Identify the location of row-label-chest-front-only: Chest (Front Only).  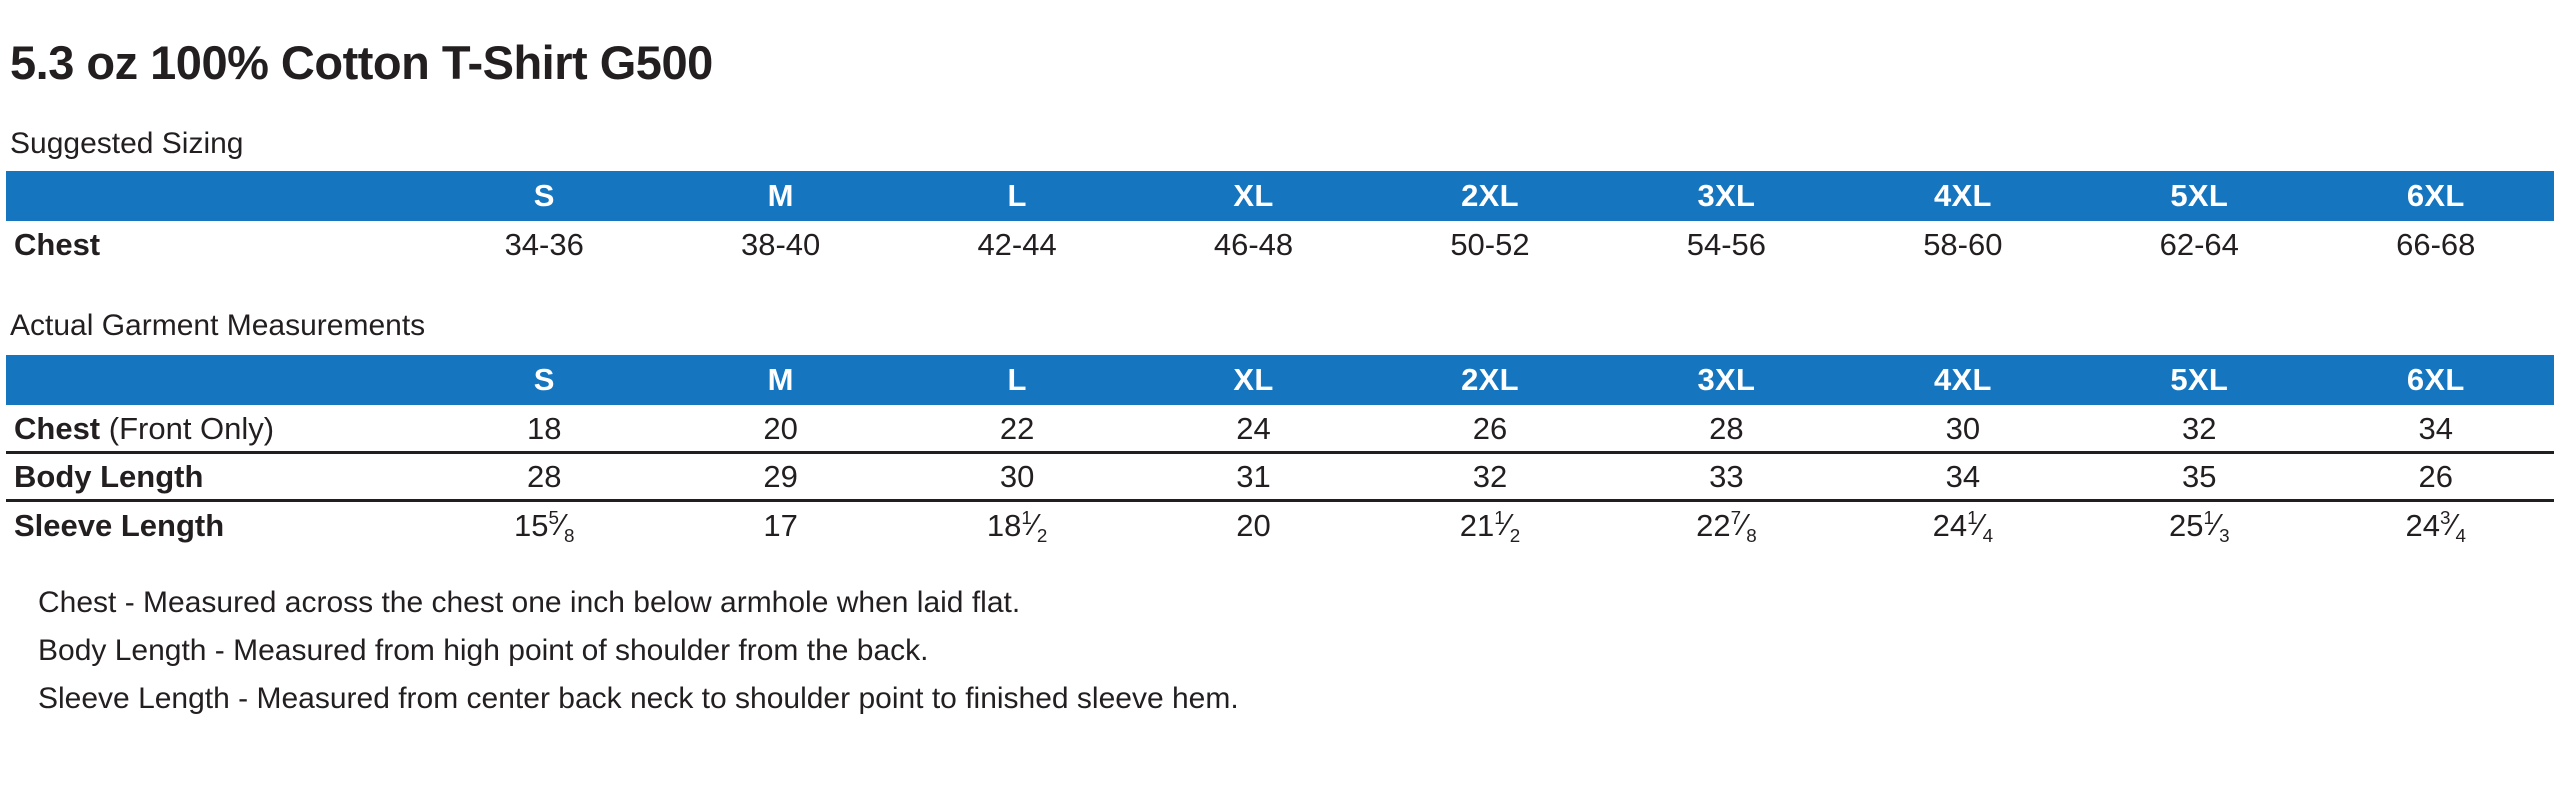
(216, 429).